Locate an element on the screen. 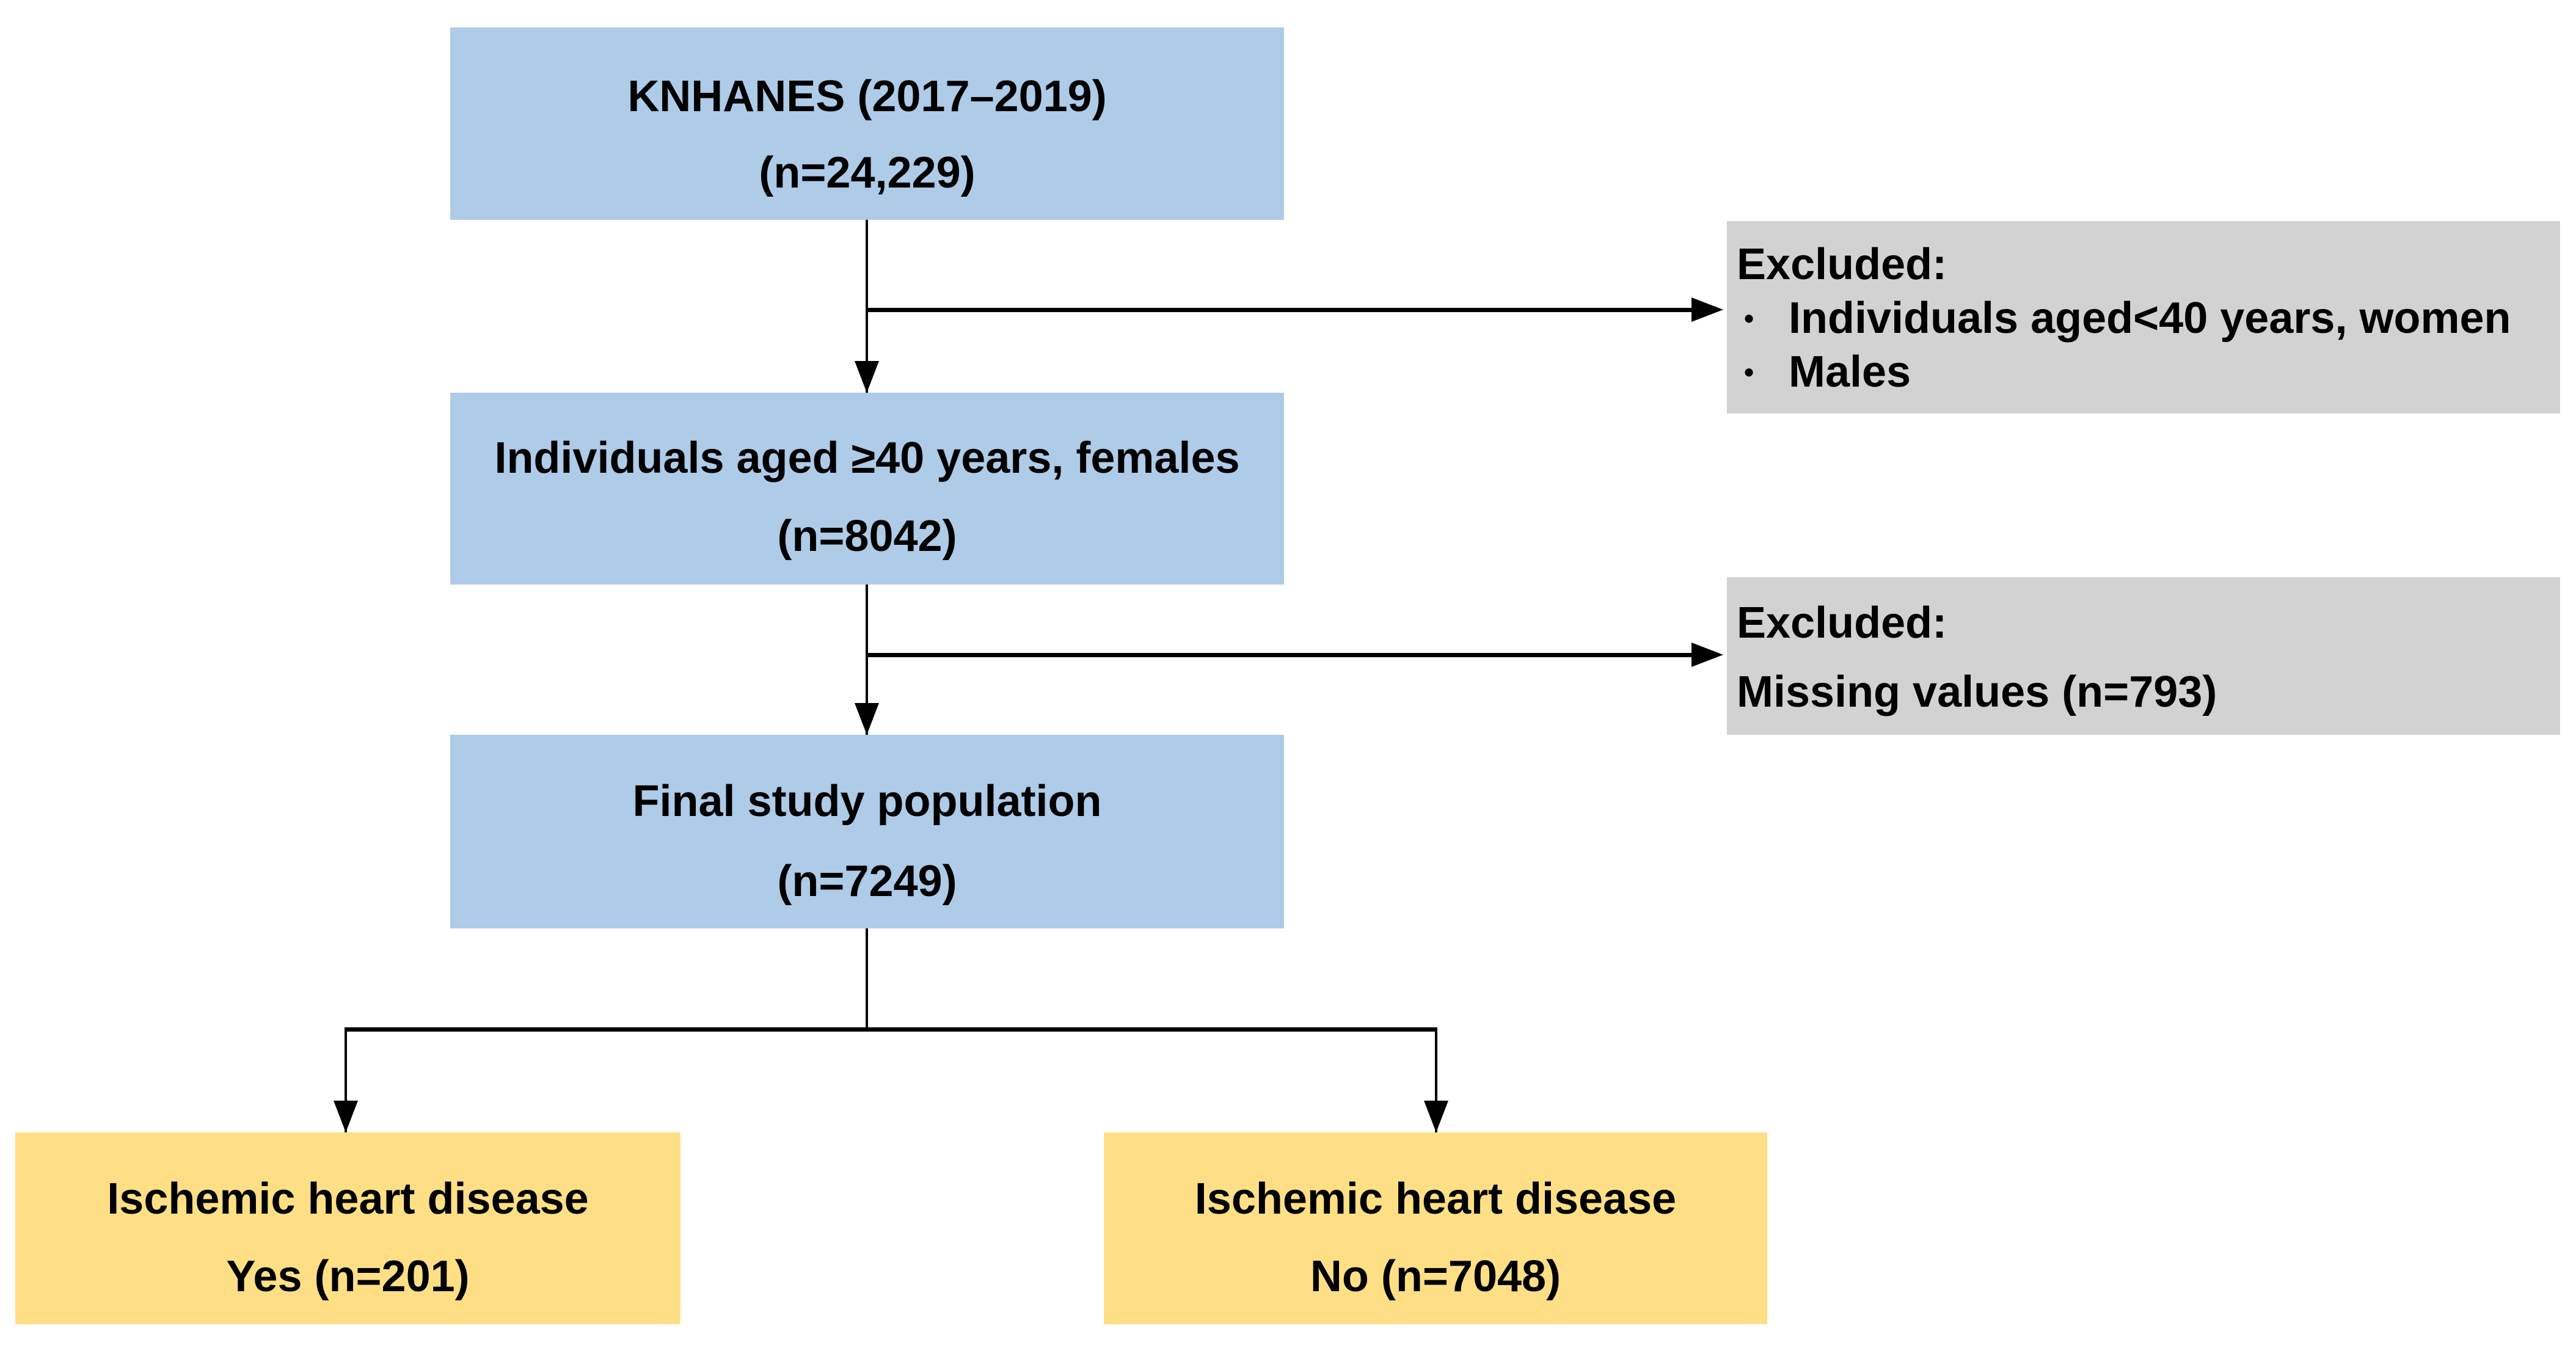  excluded-first-item-row: • Males is located at coordinates (2145, 372).